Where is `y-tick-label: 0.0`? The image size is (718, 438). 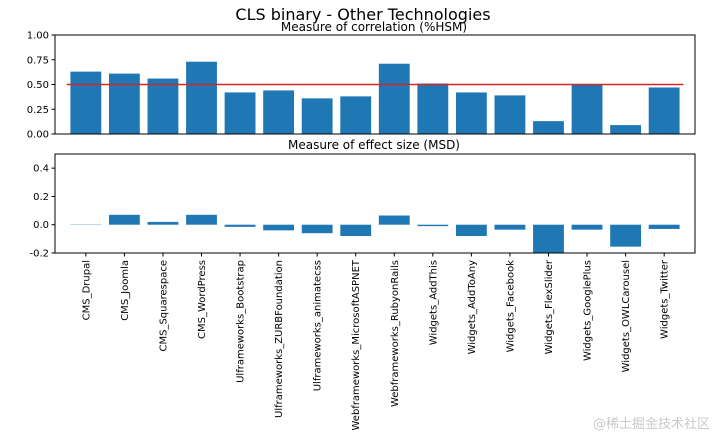 y-tick-label: 0.0 is located at coordinates (41, 225).